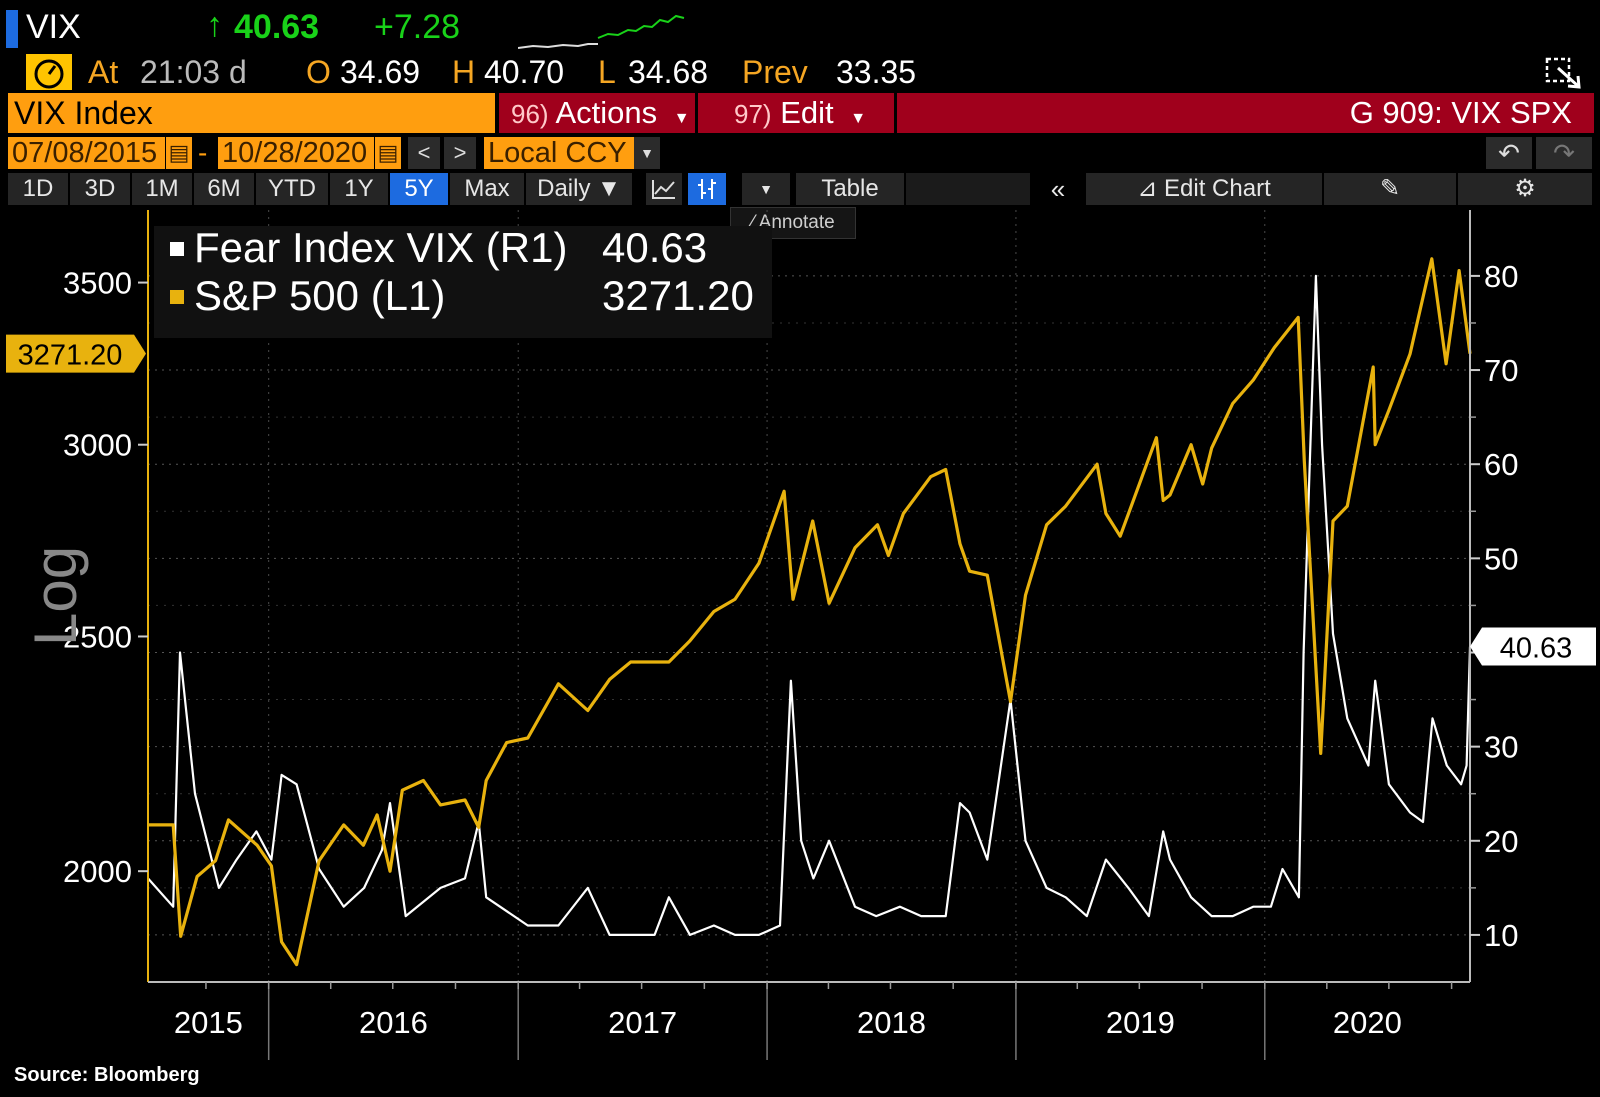 The height and width of the screenshot is (1097, 1600). What do you see at coordinates (678, 295) in the screenshot?
I see `legend-spx-value: 3271.20` at bounding box center [678, 295].